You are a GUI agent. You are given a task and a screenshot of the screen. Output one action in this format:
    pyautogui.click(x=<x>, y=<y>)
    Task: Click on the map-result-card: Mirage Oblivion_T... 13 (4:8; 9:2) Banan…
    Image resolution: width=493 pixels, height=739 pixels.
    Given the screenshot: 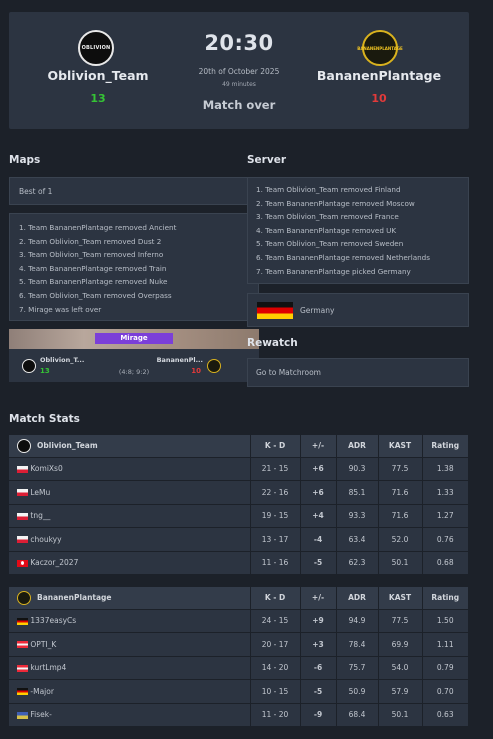 What is the action you would take?
    pyautogui.click(x=134, y=355)
    